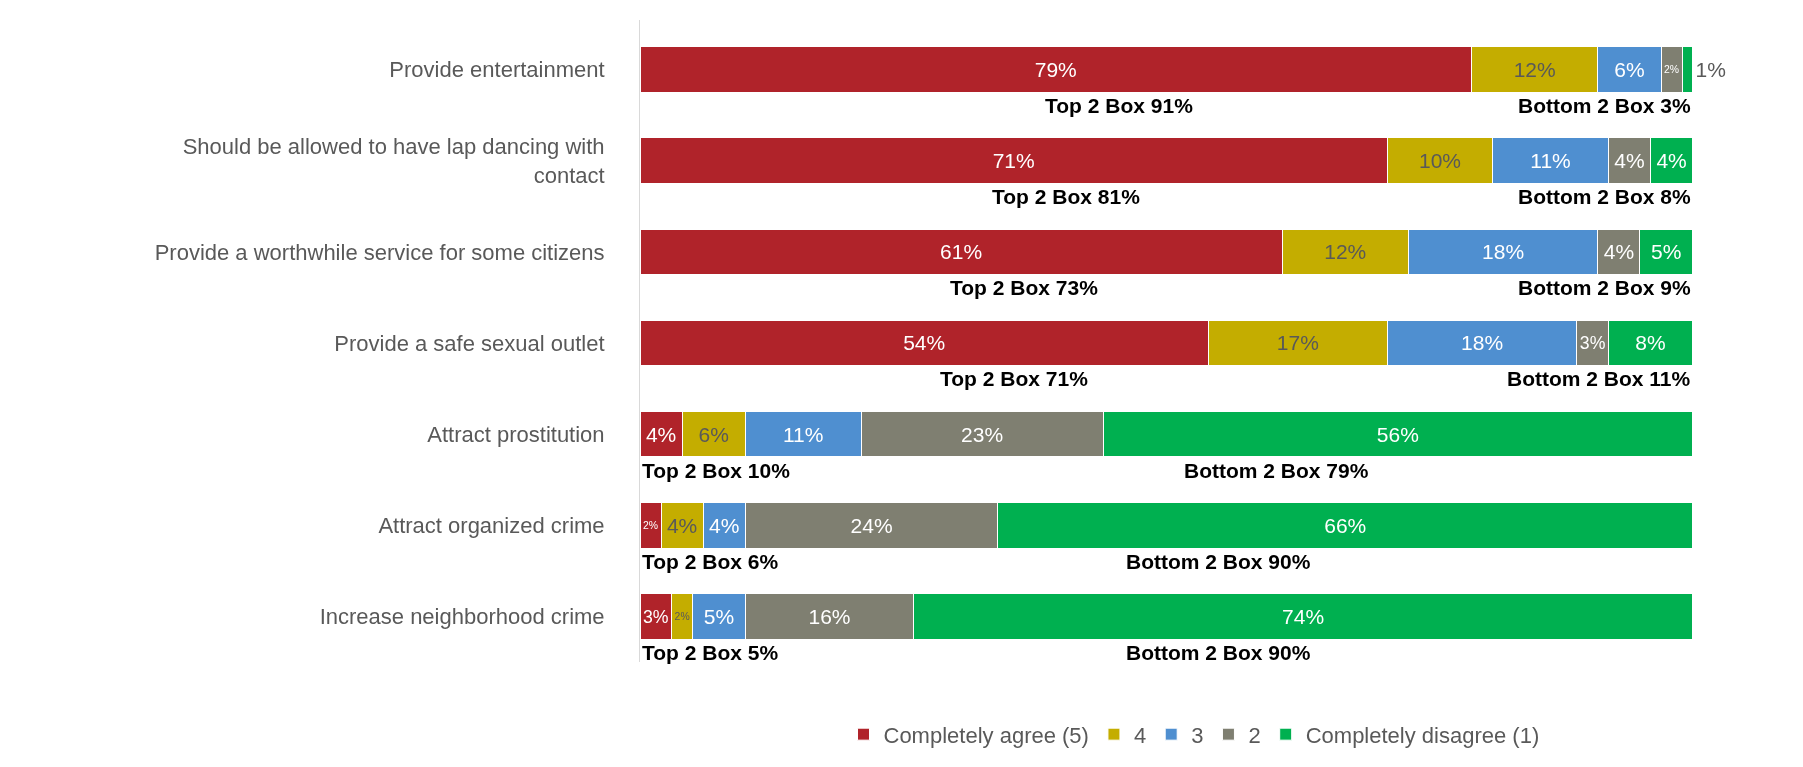 Image resolution: width=1803 pixels, height=767 pixels. Describe the element at coordinates (1119, 105) in the screenshot. I see `annotation: Top 2 Box 91%` at that location.